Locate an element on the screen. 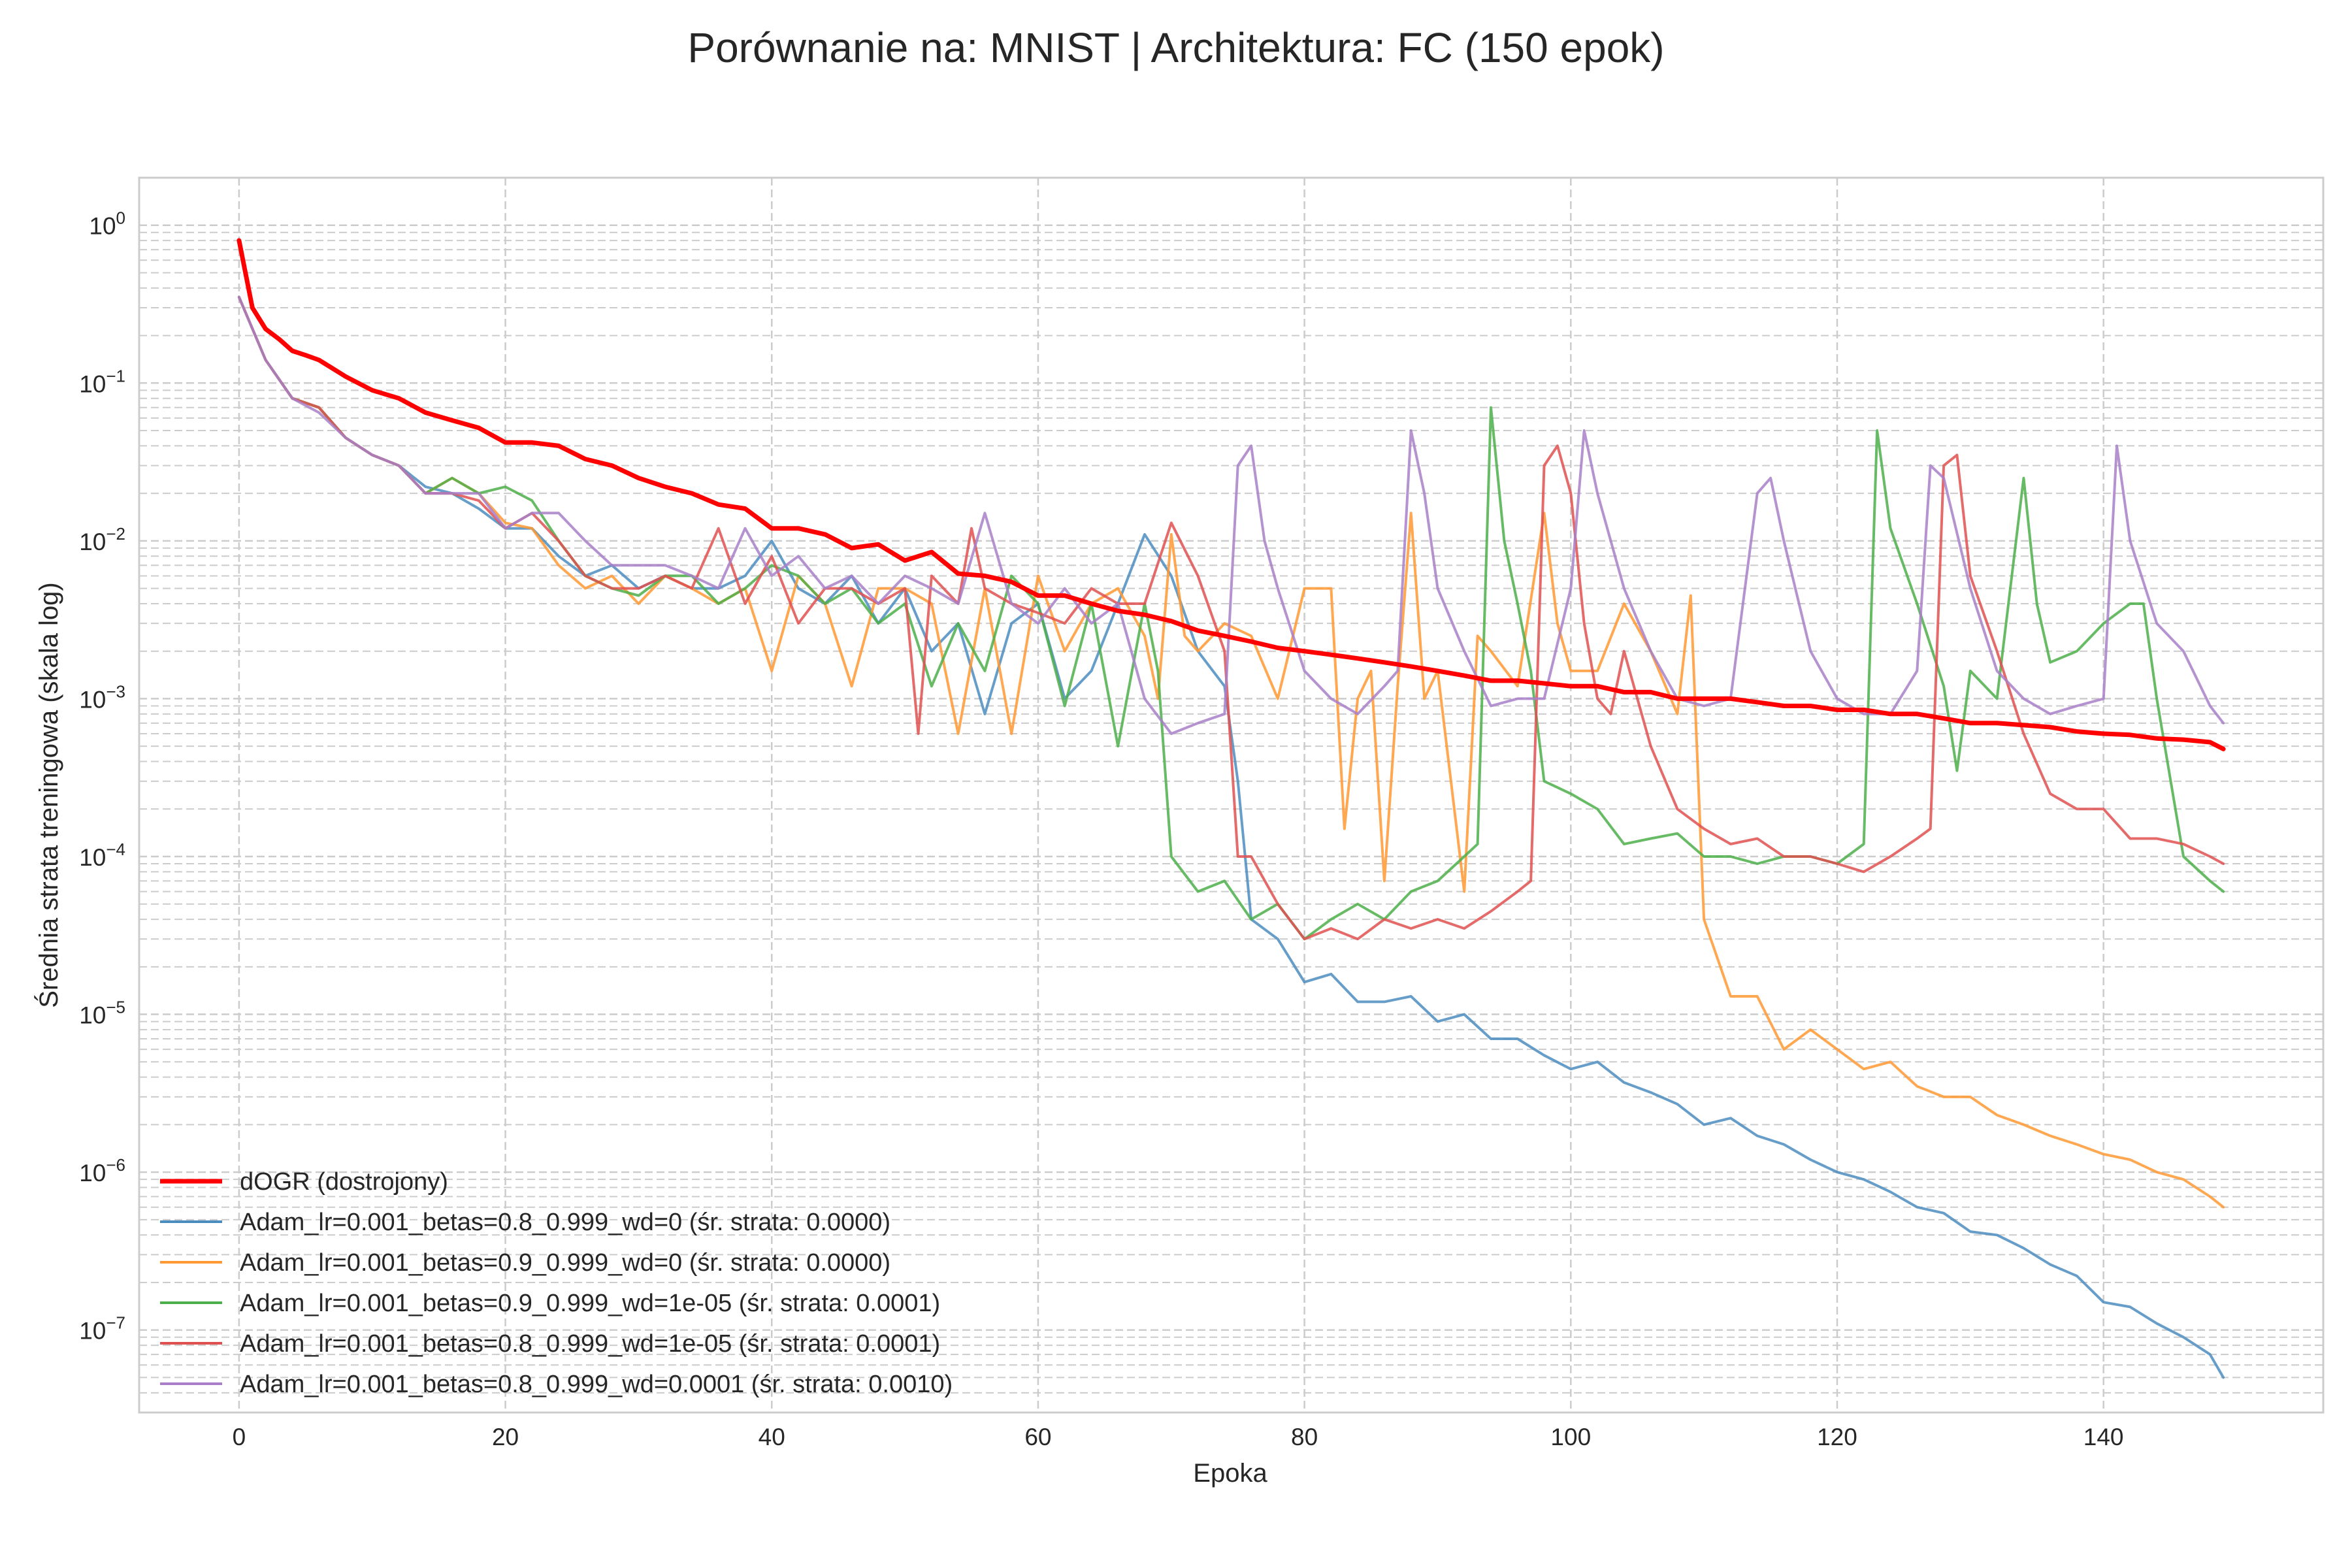 The height and width of the screenshot is (1568, 2352). y-tick-label: 10⁰ is located at coordinates (107, 224).